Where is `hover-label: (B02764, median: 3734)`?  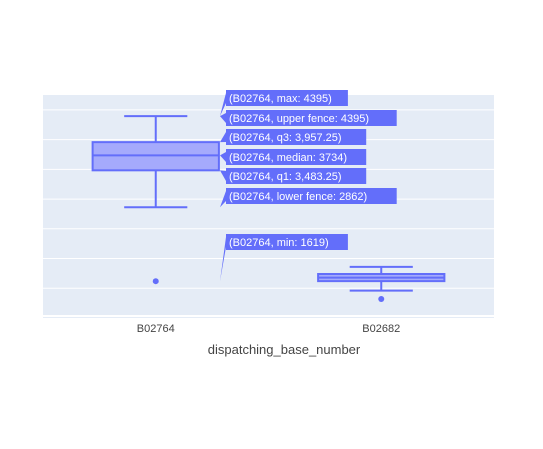 hover-label: (B02764, median: 3734) is located at coordinates (293, 157).